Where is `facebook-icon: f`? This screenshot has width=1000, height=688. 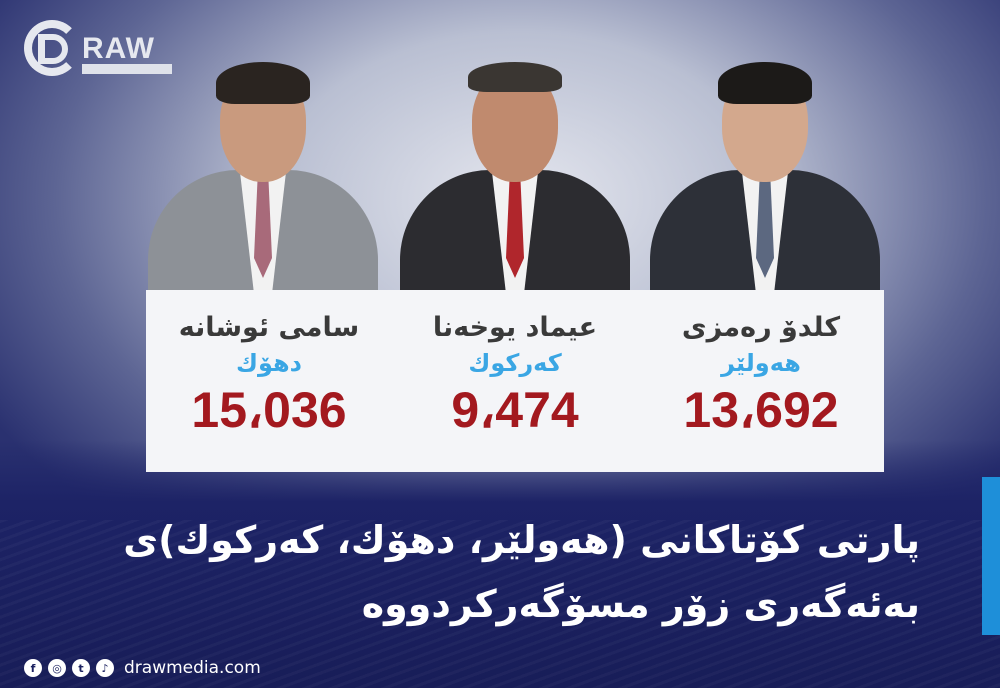 facebook-icon: f is located at coordinates (33, 668).